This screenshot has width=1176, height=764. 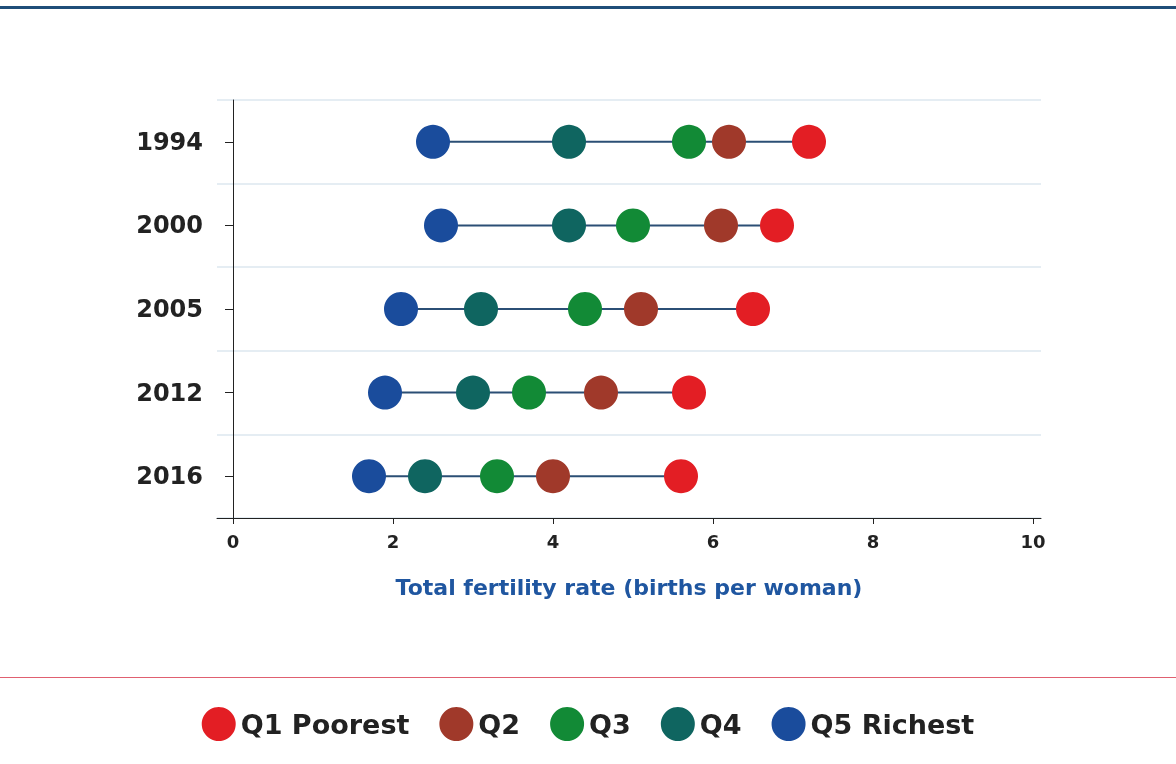 What do you see at coordinates (233, 541) in the screenshot?
I see `x-tick-label: 0` at bounding box center [233, 541].